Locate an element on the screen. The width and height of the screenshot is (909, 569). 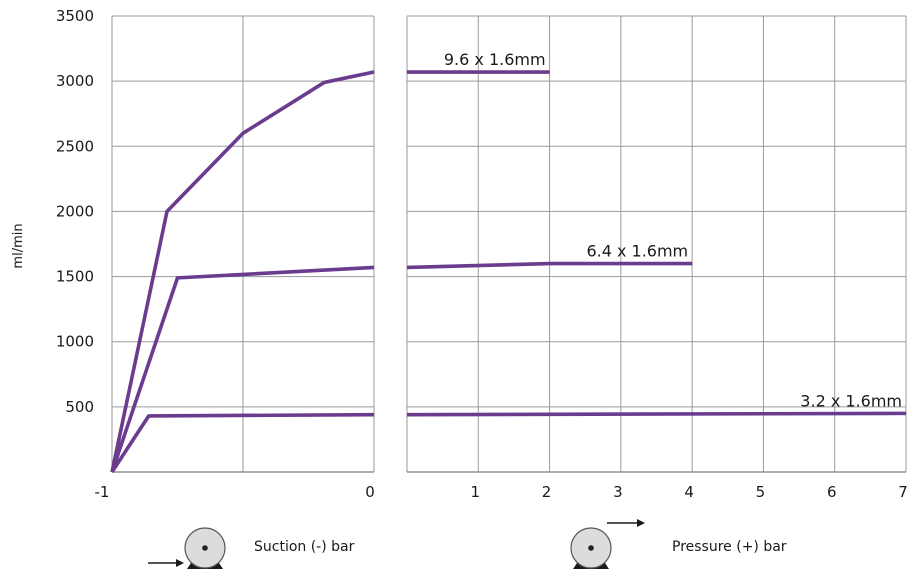
y-tick-label: 2000 is located at coordinates (75, 211).